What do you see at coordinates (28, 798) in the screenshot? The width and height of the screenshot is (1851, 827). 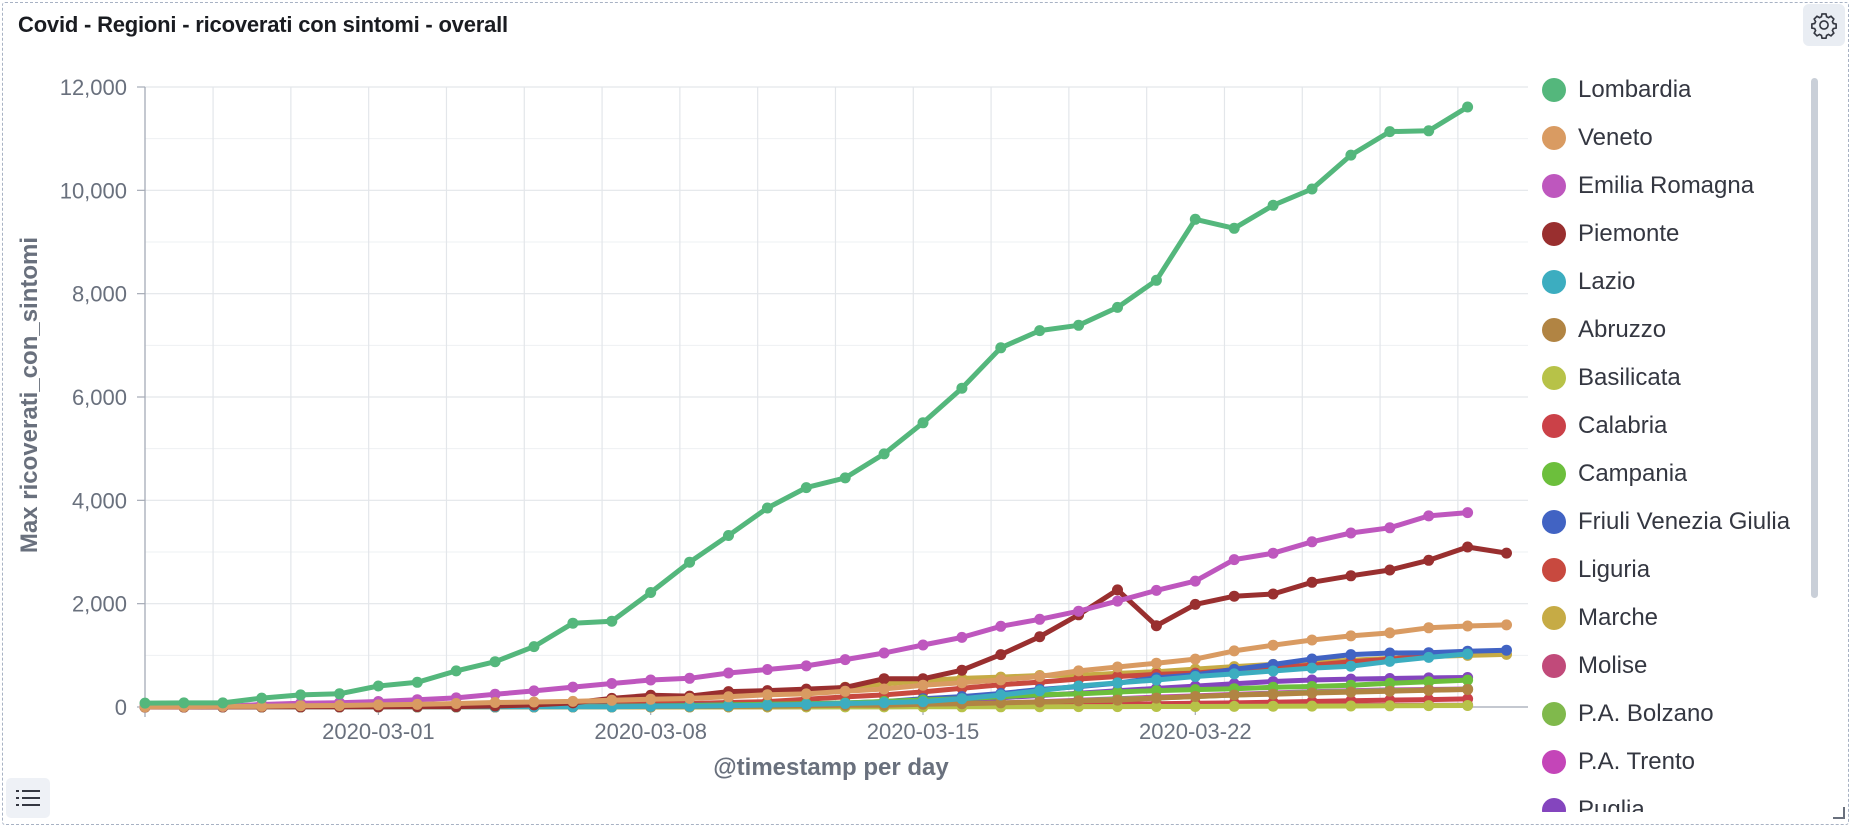 I see `legend-toggle-button` at bounding box center [28, 798].